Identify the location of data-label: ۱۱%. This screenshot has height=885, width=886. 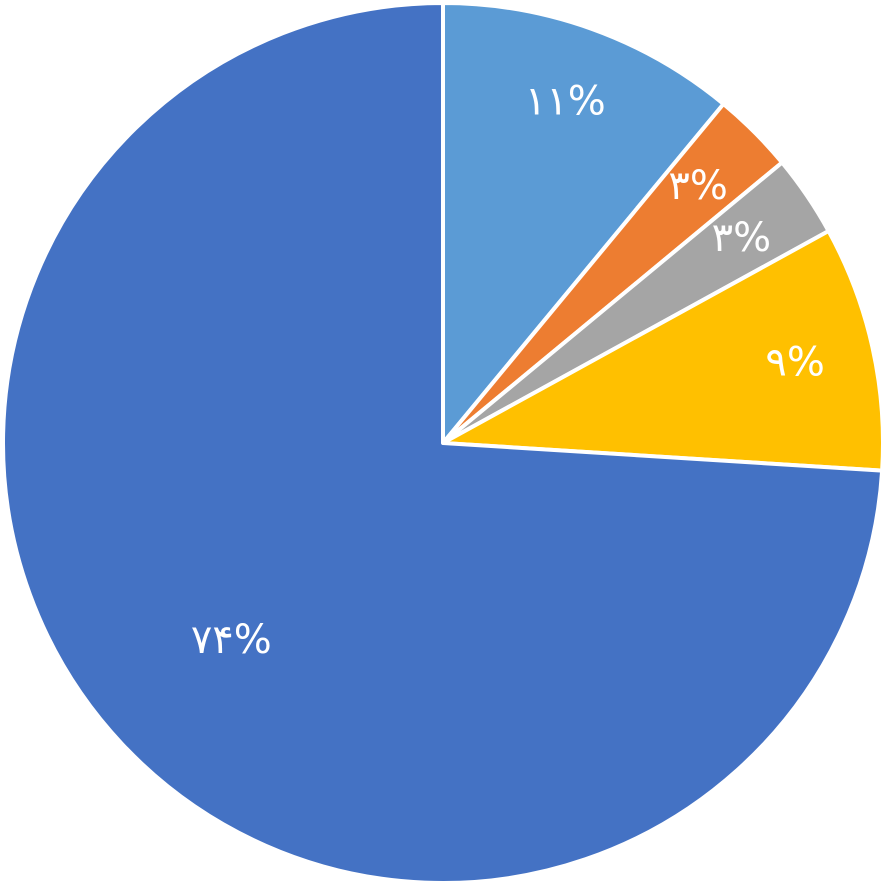
(565, 102).